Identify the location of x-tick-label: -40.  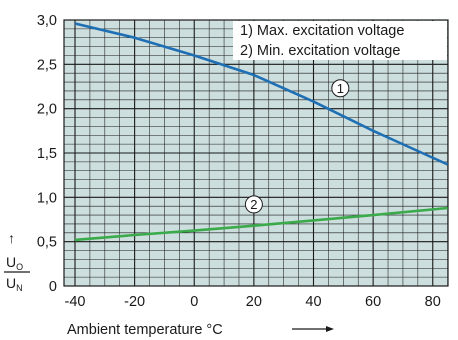
(75, 302).